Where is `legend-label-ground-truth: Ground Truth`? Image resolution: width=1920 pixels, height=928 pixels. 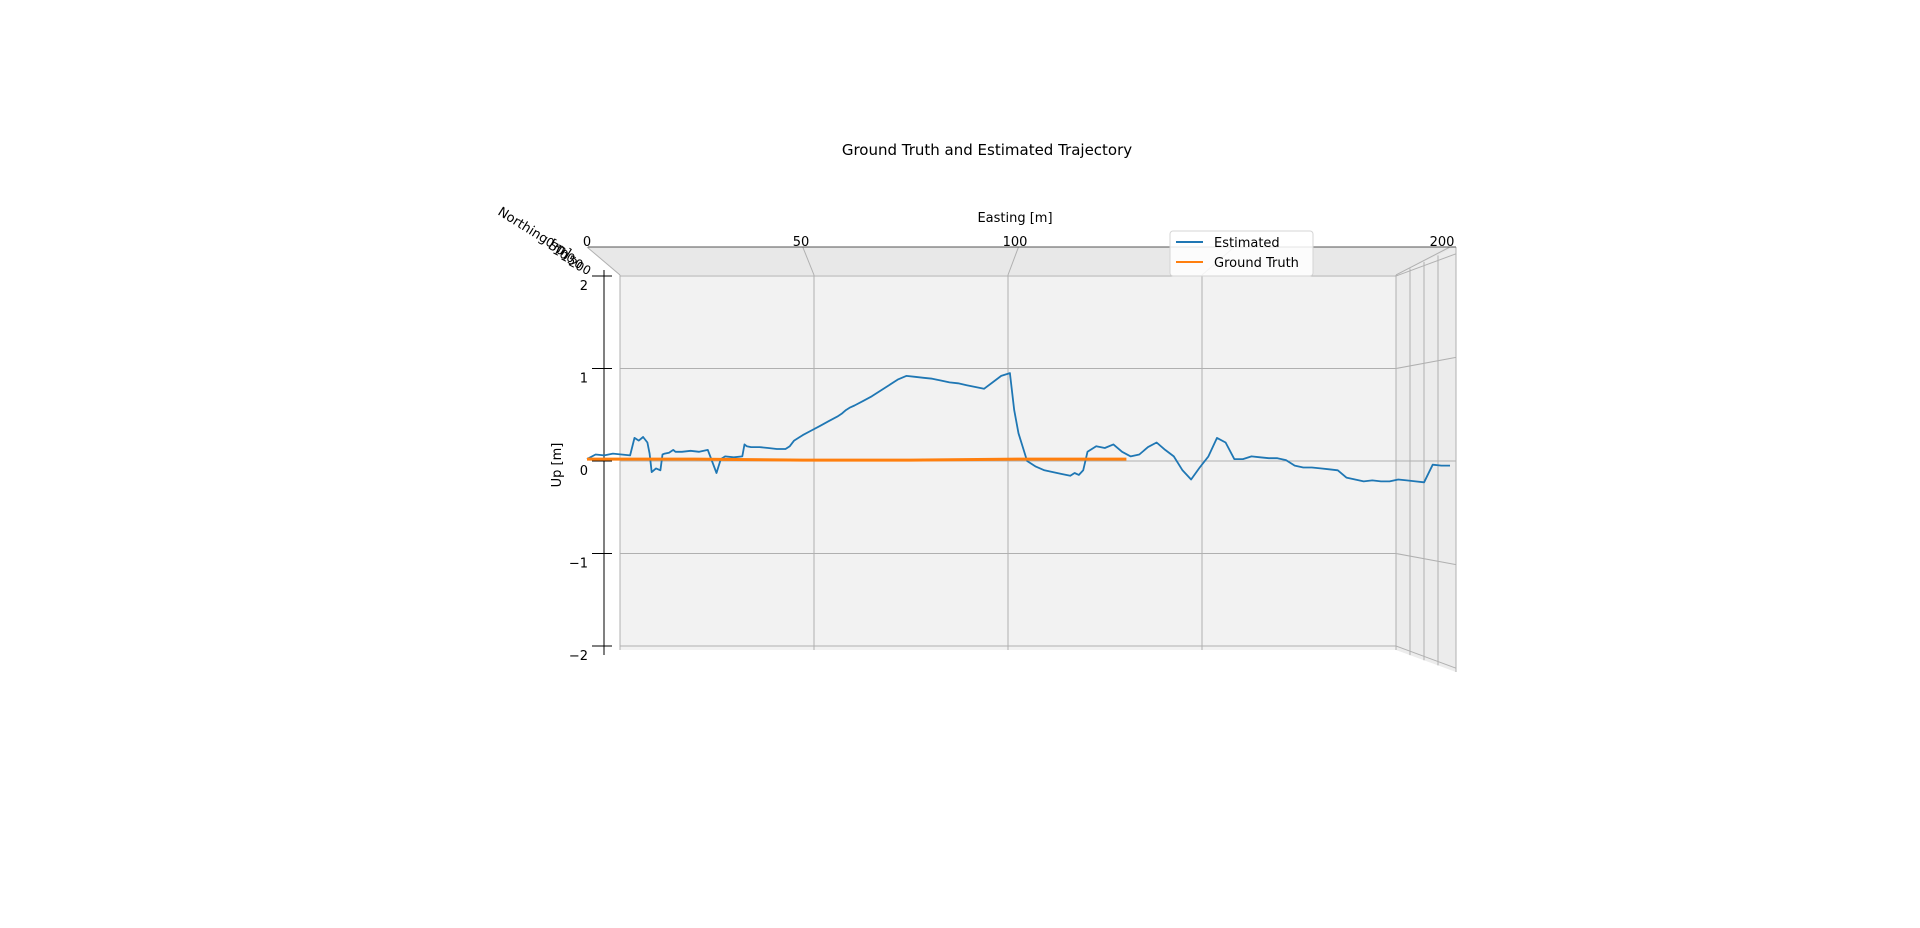 legend-label-ground-truth: Ground Truth is located at coordinates (1256, 263).